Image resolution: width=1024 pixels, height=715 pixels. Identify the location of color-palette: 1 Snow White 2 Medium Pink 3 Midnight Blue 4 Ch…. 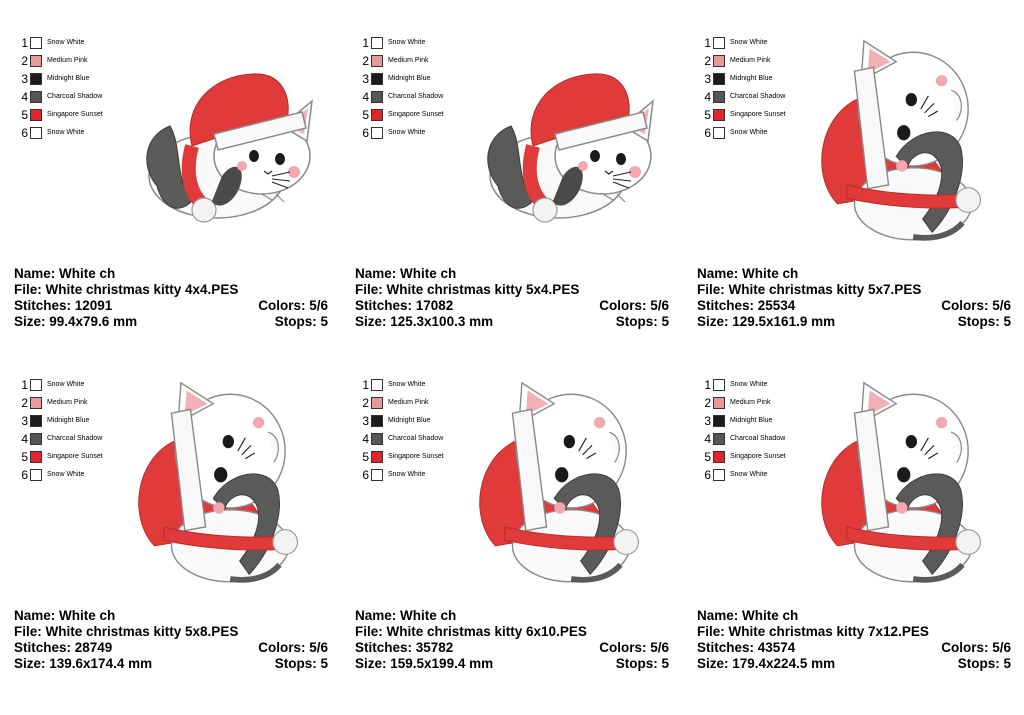
(743, 430).